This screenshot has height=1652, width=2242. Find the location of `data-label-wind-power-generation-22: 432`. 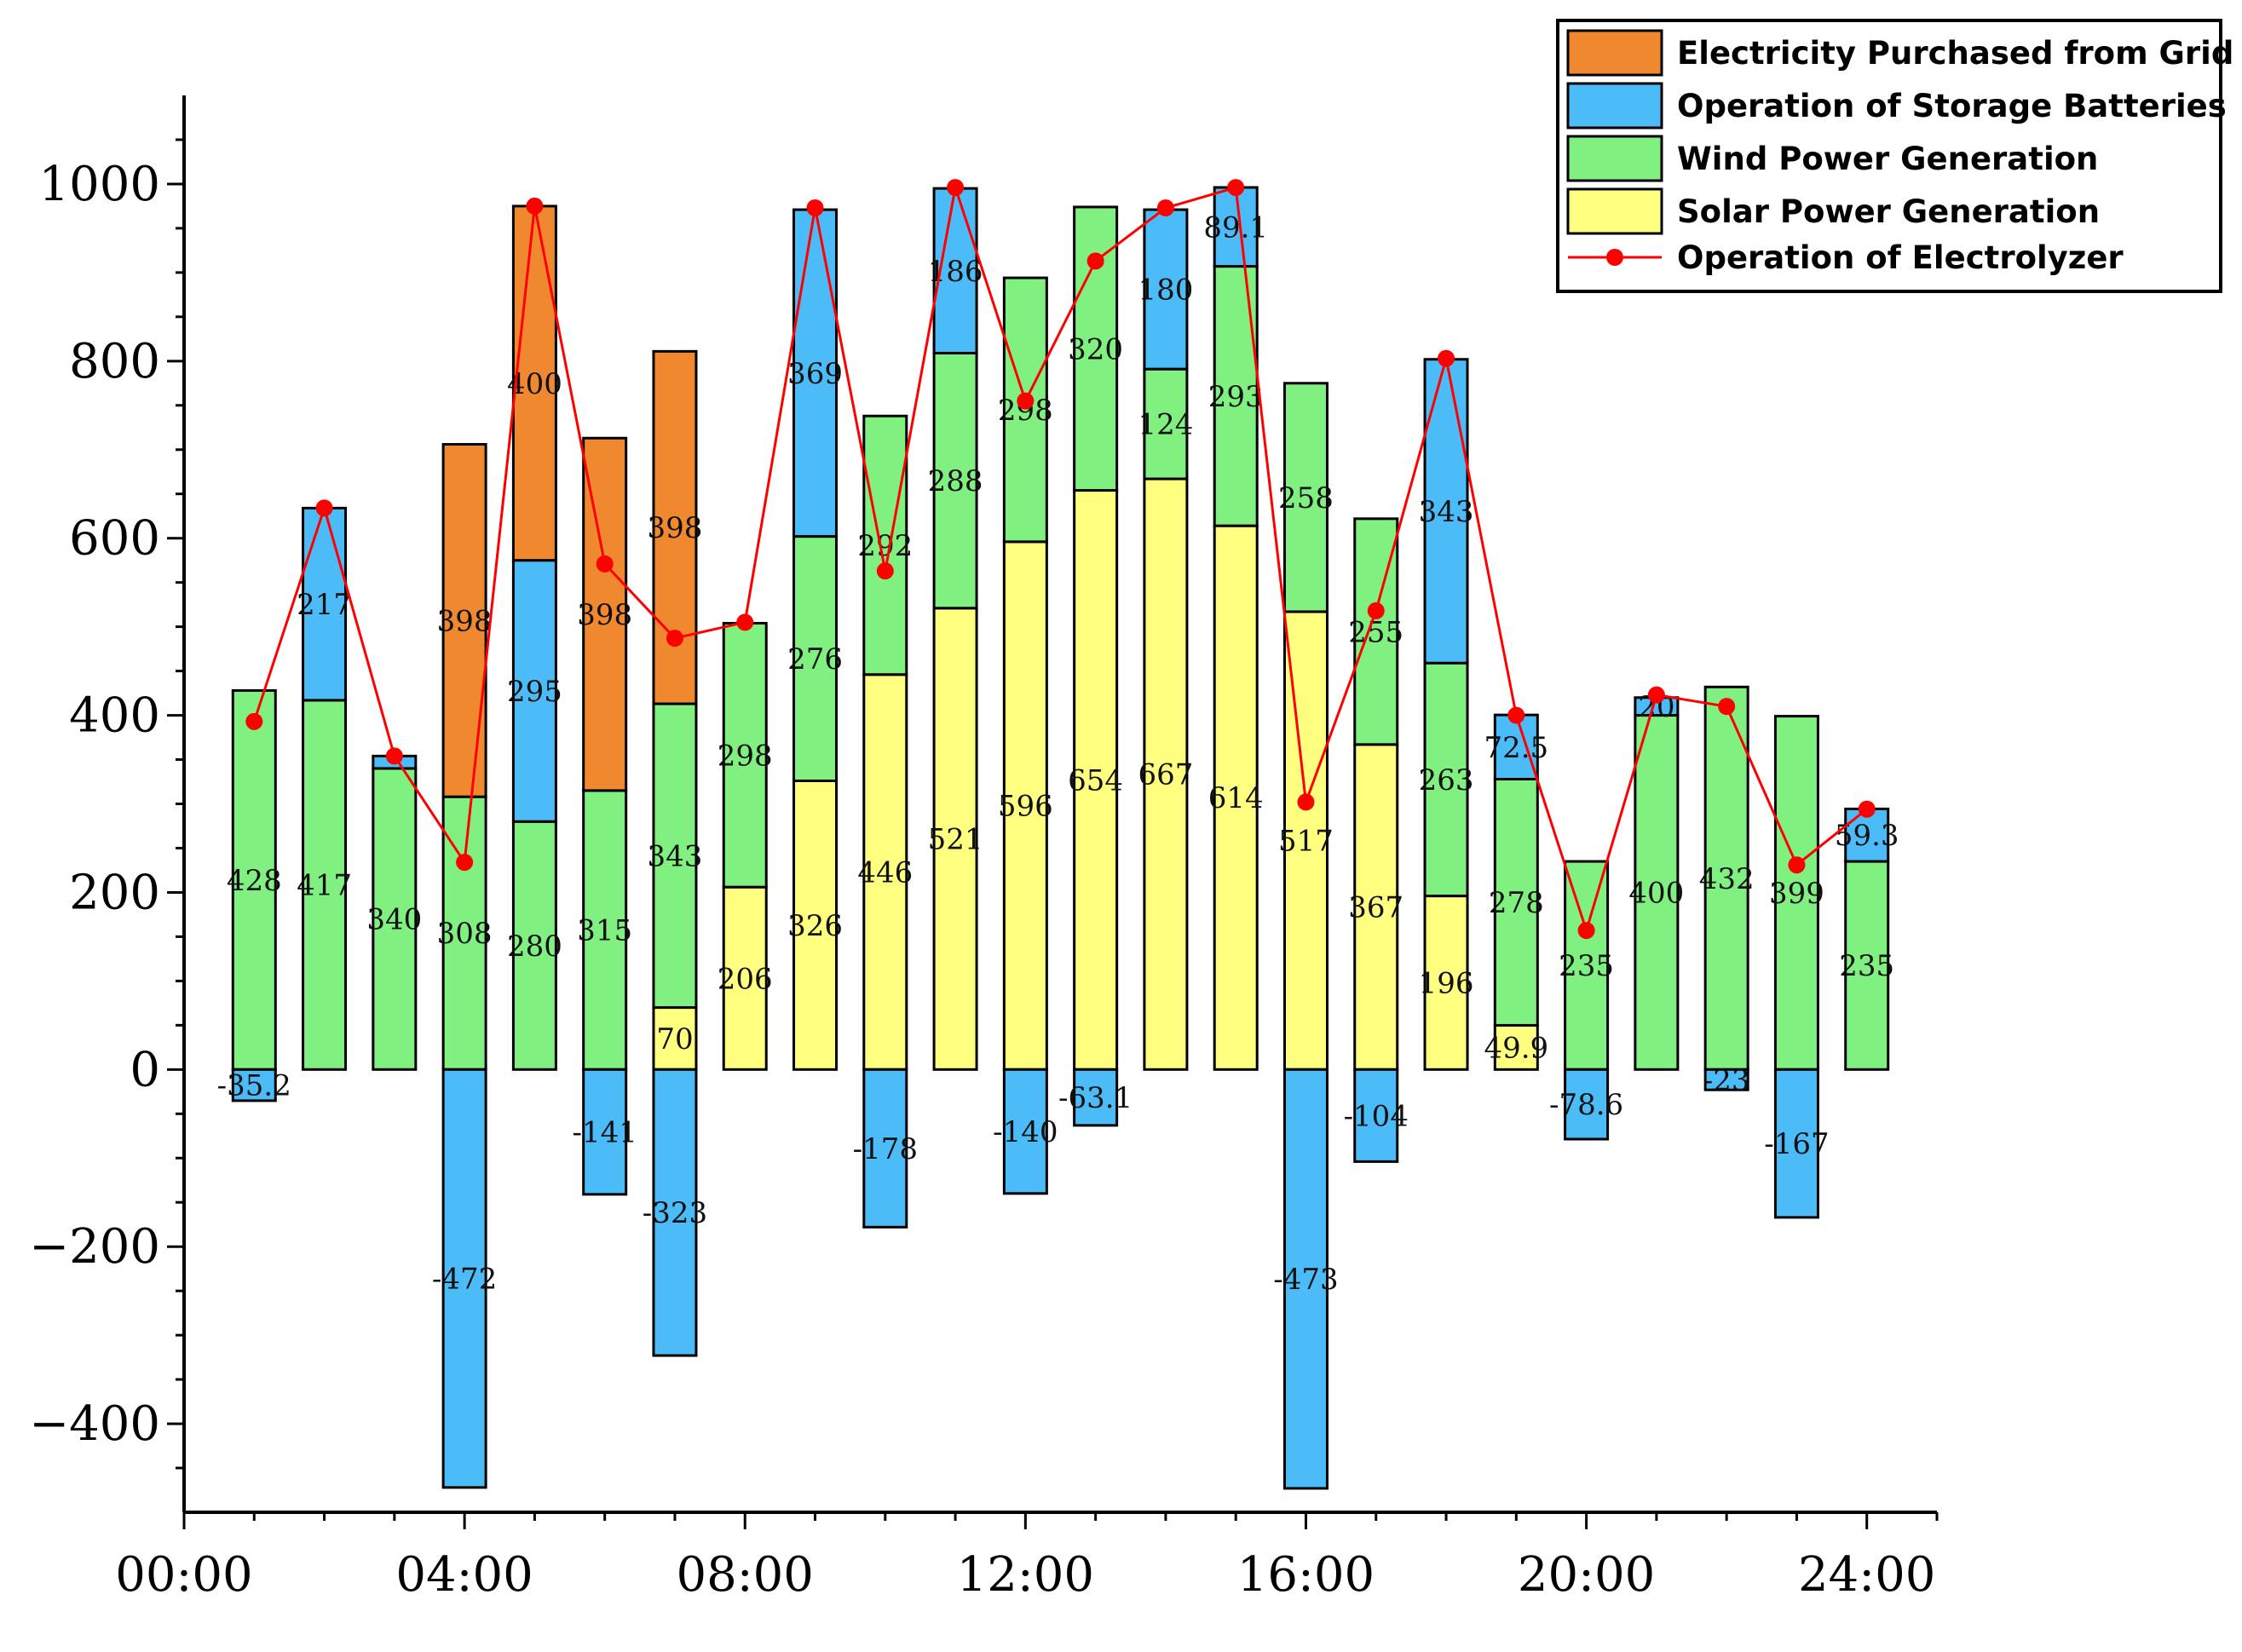

data-label-wind-power-generation-22: 432 is located at coordinates (1727, 879).